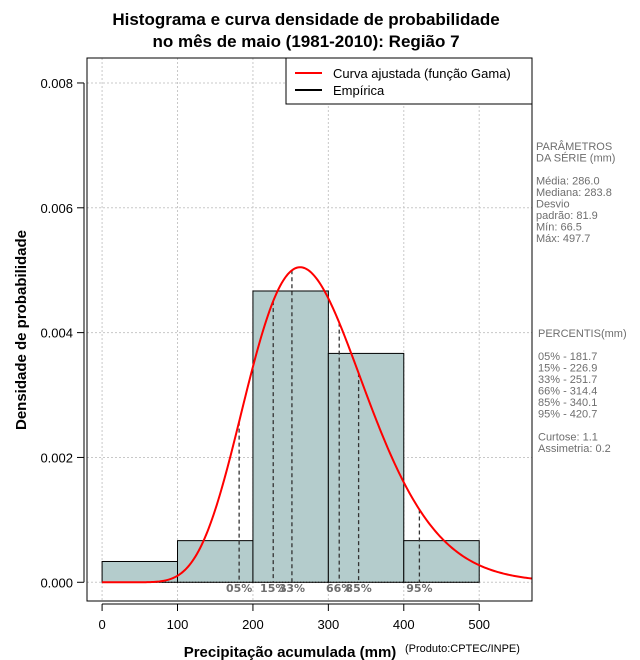  Describe the element at coordinates (329, 624) in the screenshot. I see `x-tick-label-3: 300` at that location.